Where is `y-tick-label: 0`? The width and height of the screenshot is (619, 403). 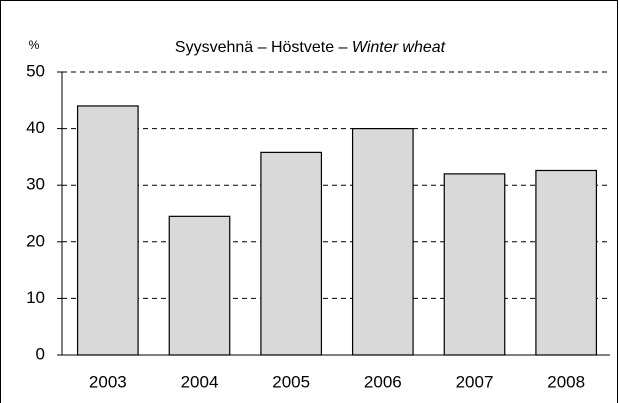 y-tick-label: 0 is located at coordinates (40, 353).